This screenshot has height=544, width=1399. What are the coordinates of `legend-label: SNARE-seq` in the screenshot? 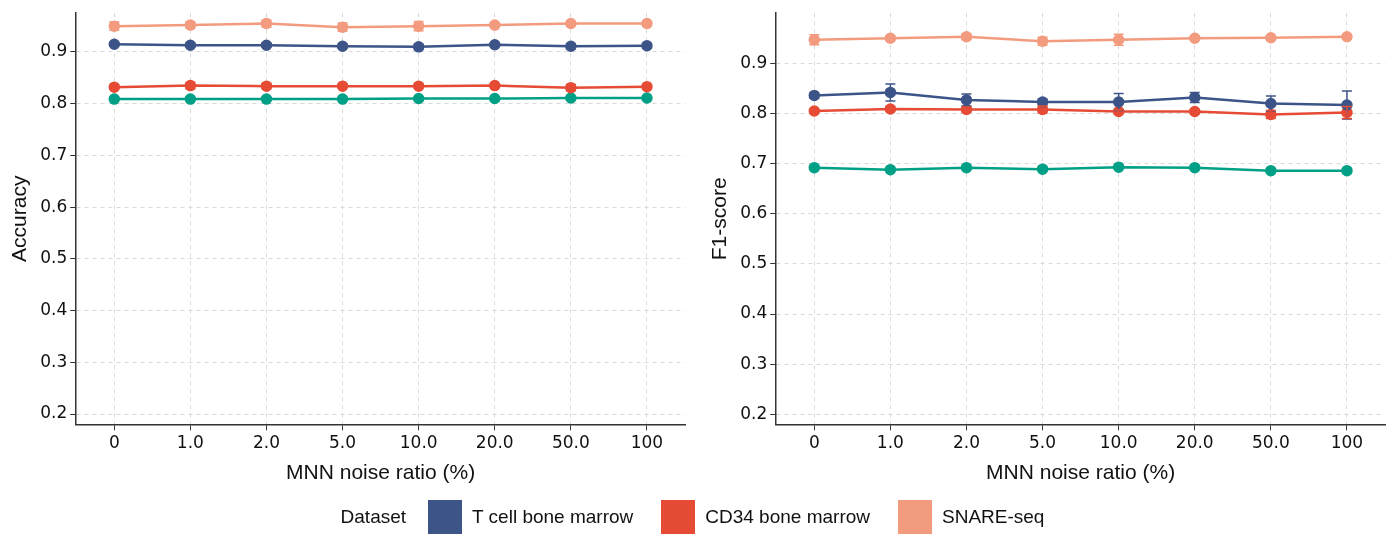 It's located at (993, 517).